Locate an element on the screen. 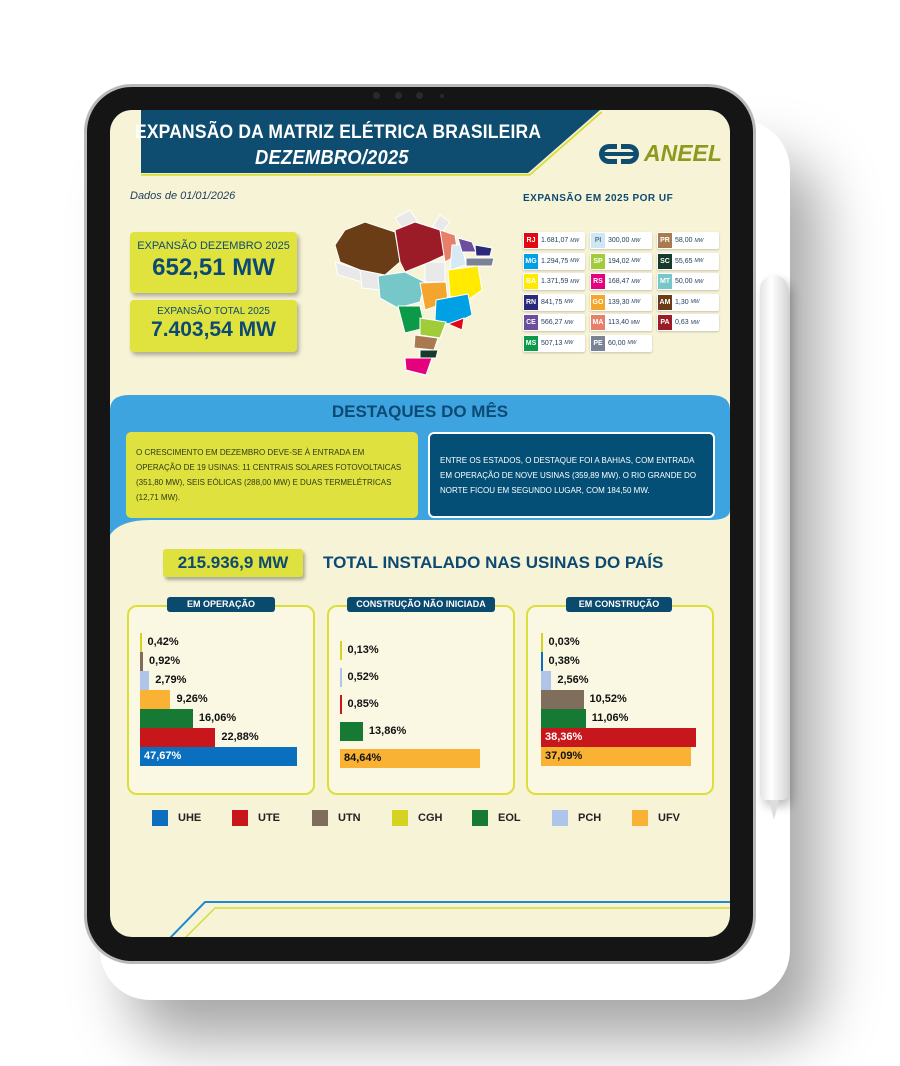 The height and width of the screenshot is (1066, 900). uf-value: 194,02 is located at coordinates (619, 261).